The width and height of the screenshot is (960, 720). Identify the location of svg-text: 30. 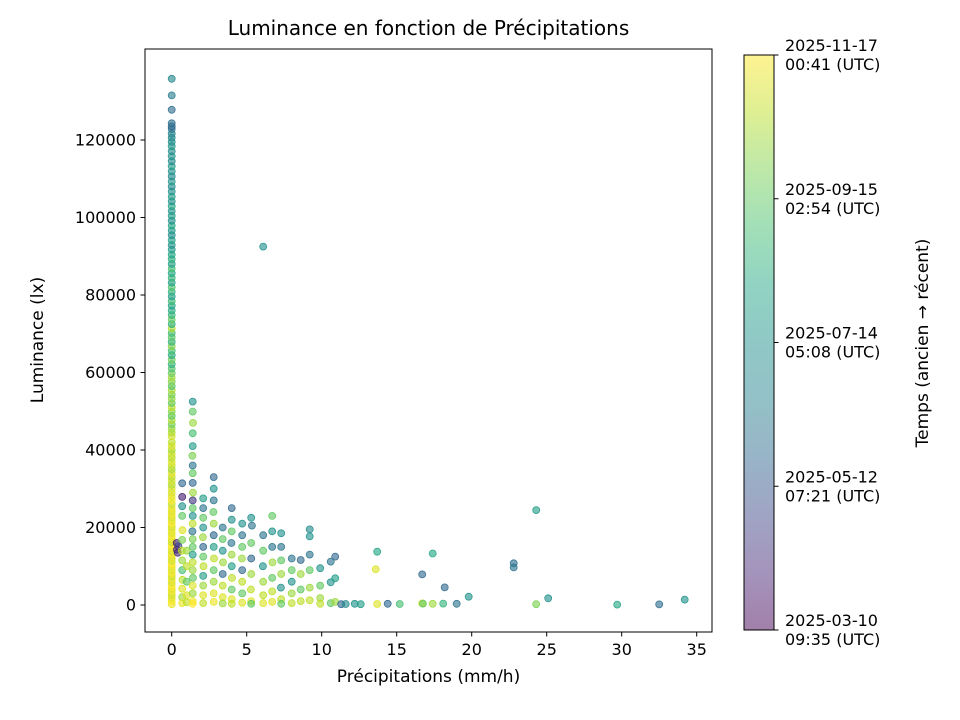
(622, 649).